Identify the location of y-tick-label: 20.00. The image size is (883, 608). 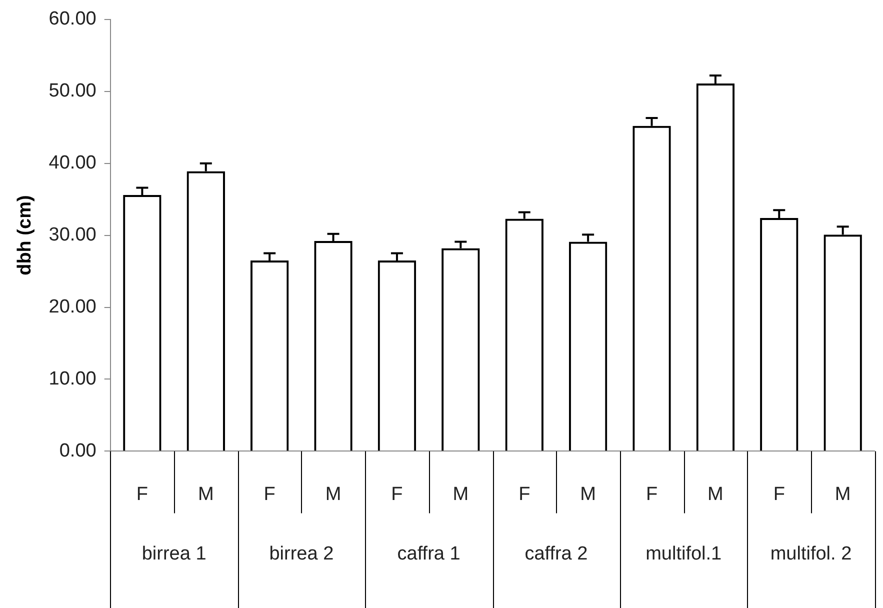
(72, 307).